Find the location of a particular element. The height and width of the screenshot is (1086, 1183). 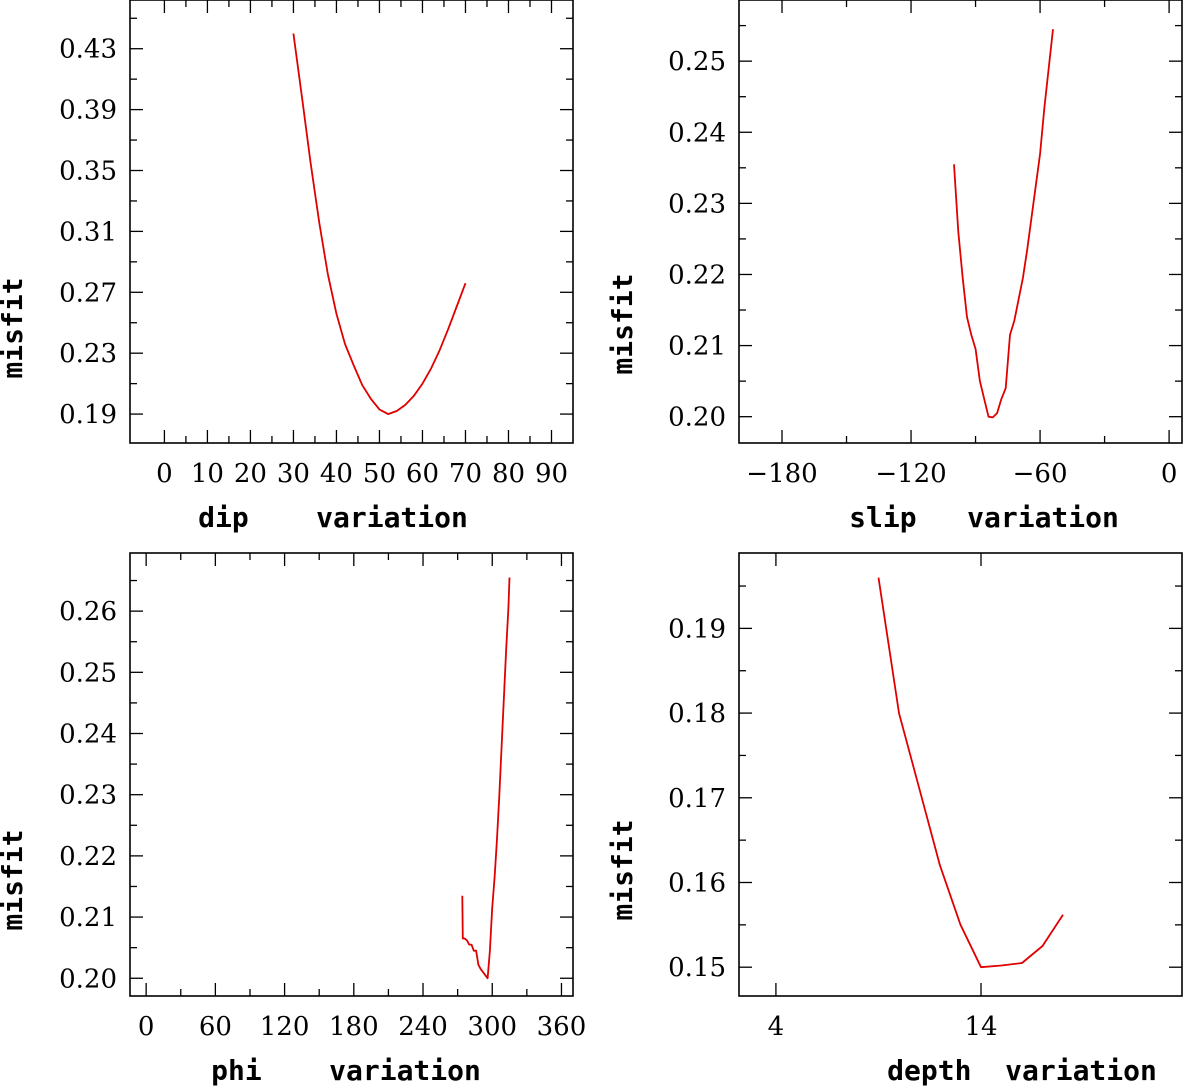

x-axis-title: depth variation is located at coordinates (1022, 1070).